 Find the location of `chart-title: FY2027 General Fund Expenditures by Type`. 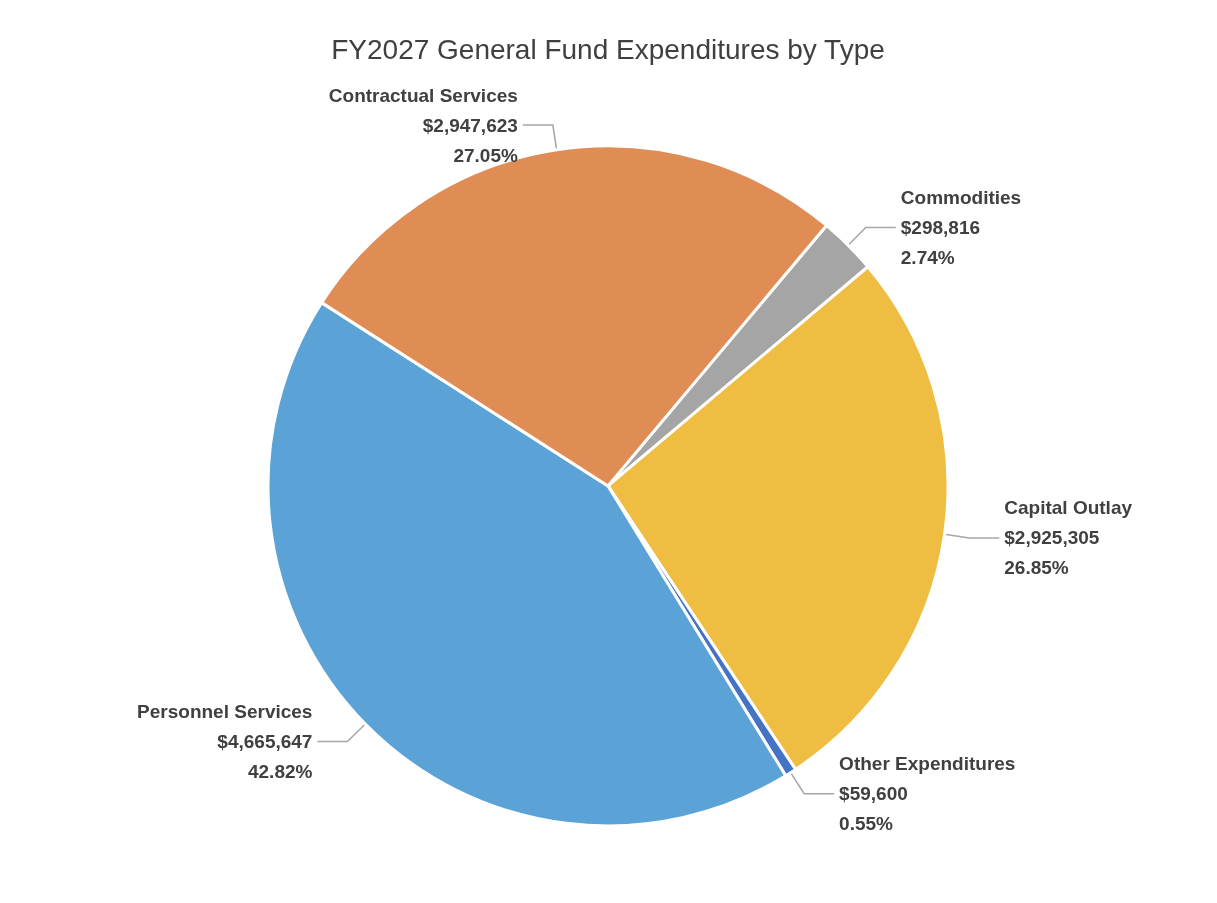

chart-title: FY2027 General Fund Expenditures by Type is located at coordinates (608, 49).